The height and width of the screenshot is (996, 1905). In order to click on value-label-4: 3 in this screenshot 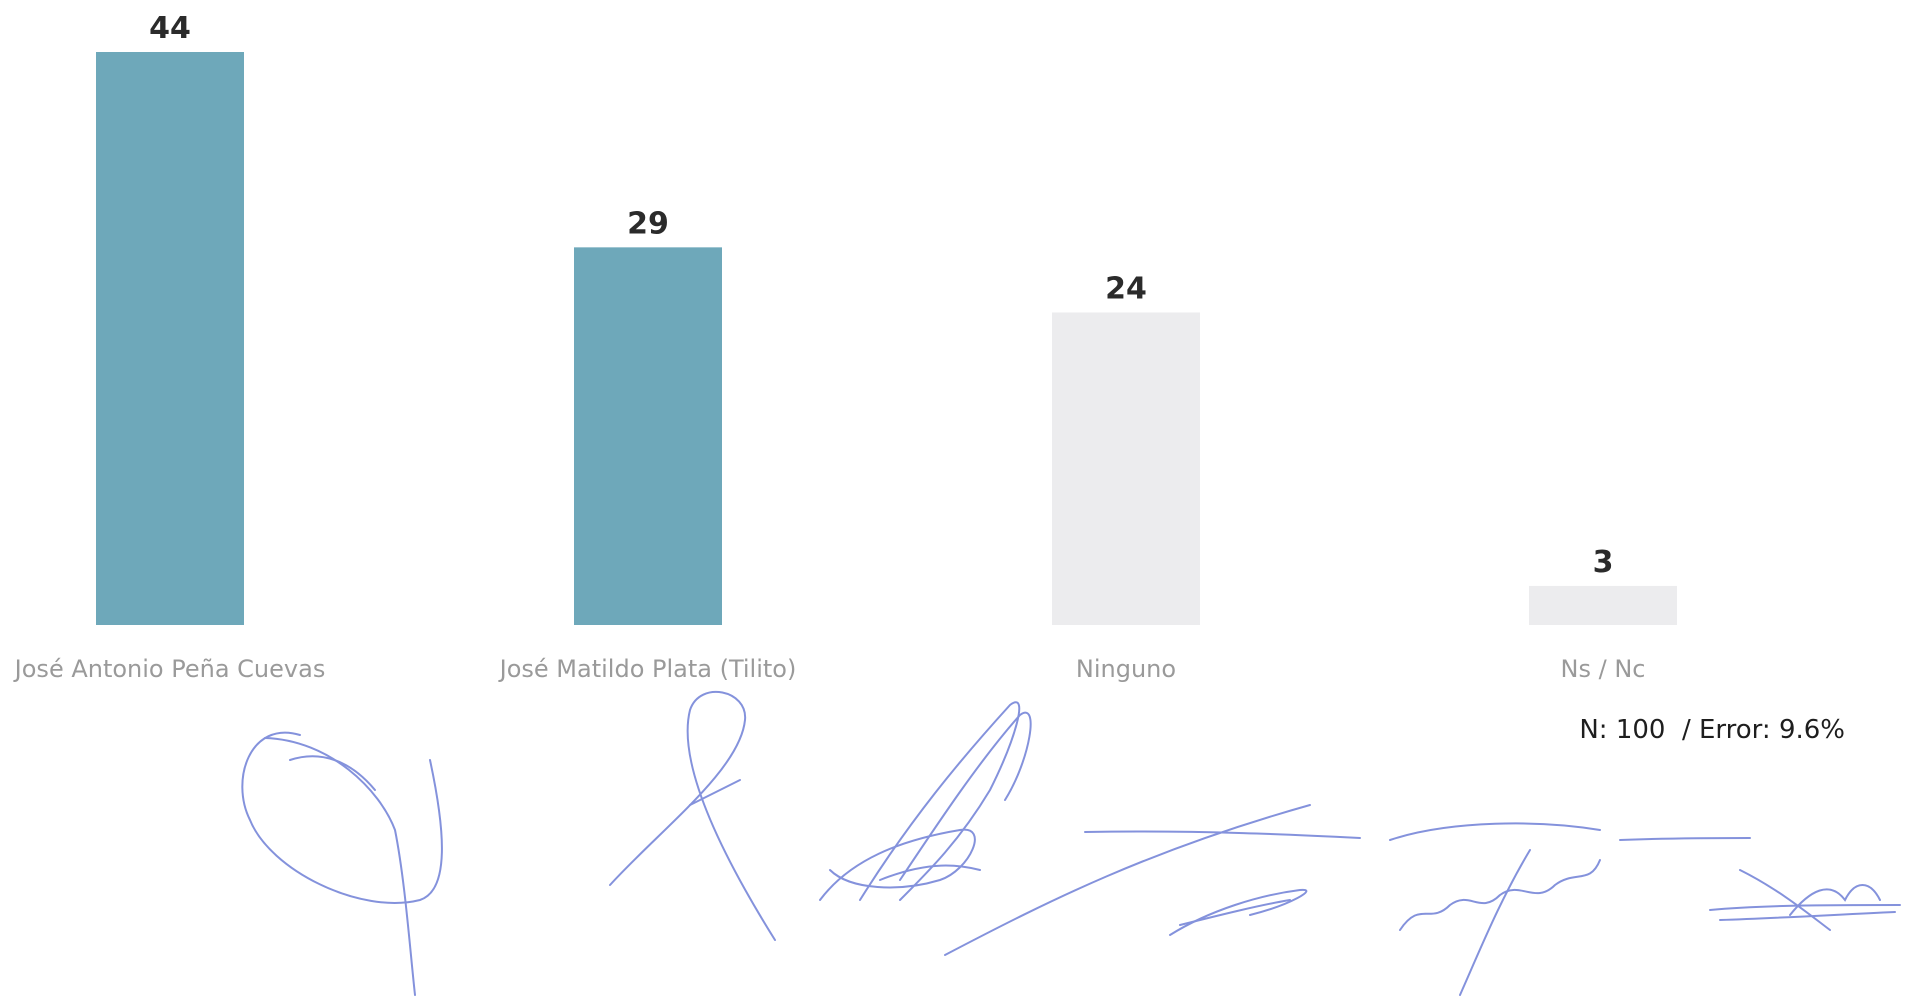, I will do `click(1603, 562)`.